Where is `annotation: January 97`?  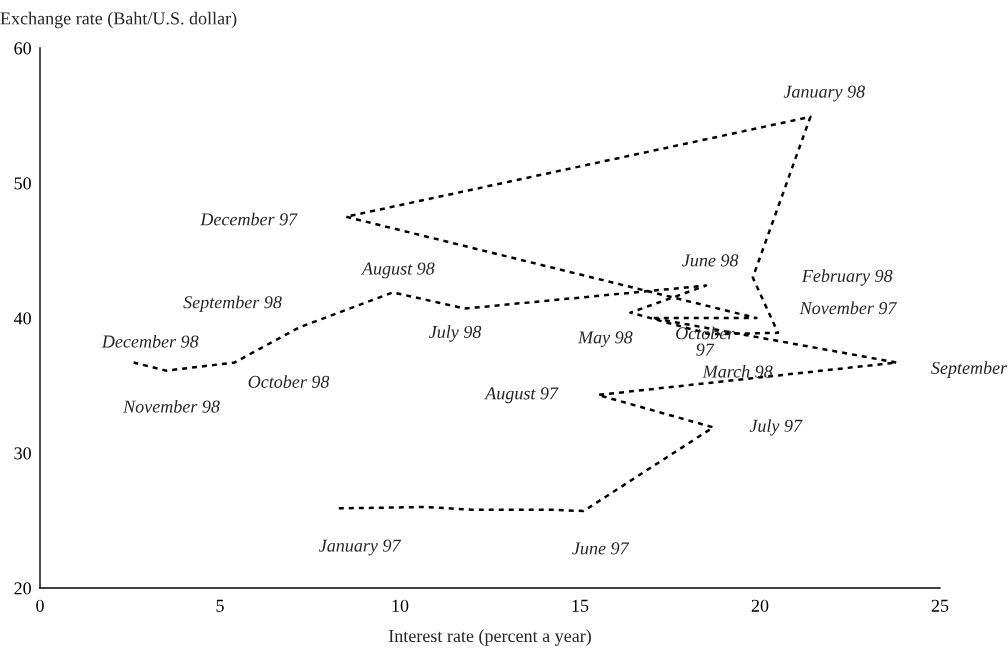
annotation: January 97 is located at coordinates (360, 547).